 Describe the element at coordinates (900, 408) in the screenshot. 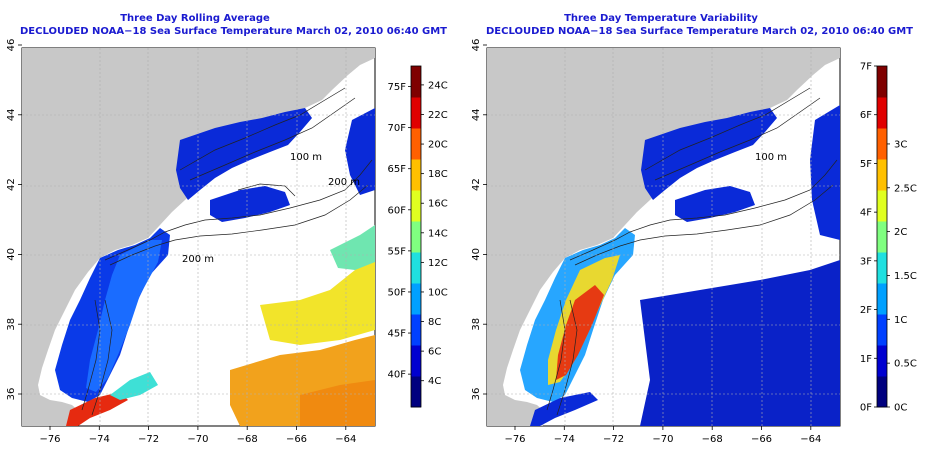

I see `right-colorbar-c-label: 0C` at that location.